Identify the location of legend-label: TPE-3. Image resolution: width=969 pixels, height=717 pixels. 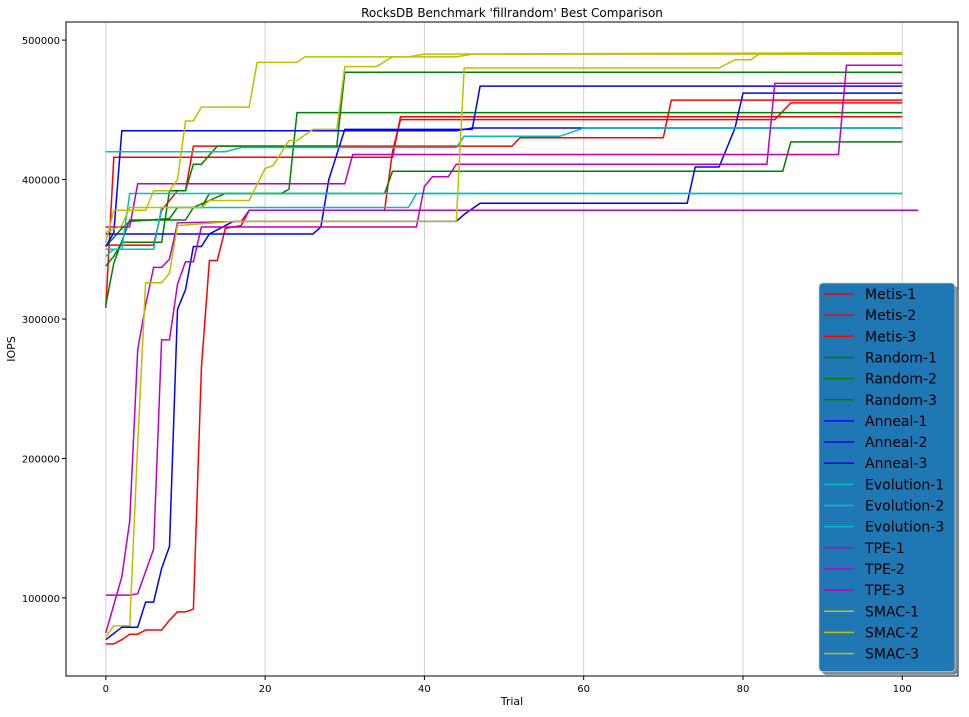
(884, 591).